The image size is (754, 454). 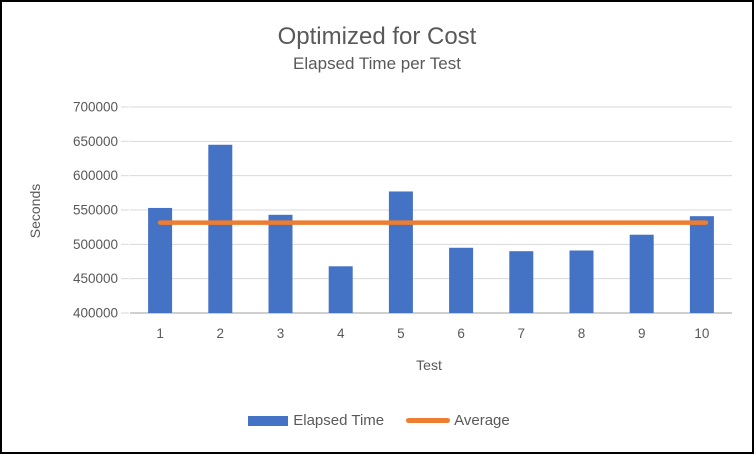 What do you see at coordinates (95, 278) in the screenshot?
I see `y-tick-label: 450000` at bounding box center [95, 278].